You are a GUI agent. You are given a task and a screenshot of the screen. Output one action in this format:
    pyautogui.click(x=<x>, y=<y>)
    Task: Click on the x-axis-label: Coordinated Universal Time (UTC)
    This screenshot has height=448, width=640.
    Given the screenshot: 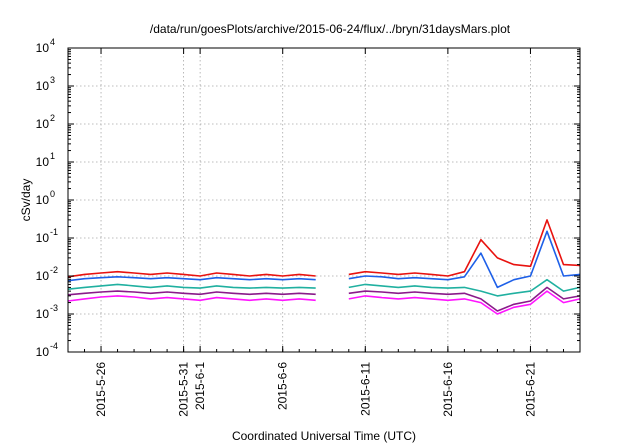 What is the action you would take?
    pyautogui.click(x=324, y=436)
    